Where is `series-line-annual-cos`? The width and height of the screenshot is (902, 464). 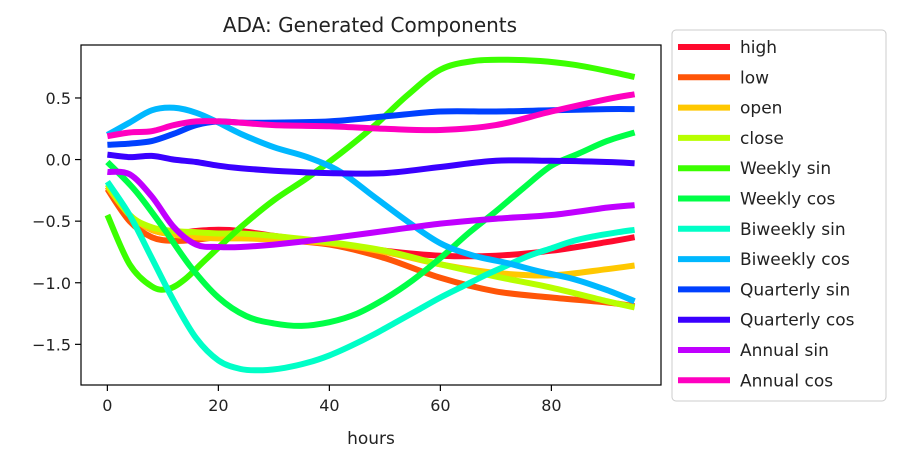
series-line-annual-cos is located at coordinates (371, 115).